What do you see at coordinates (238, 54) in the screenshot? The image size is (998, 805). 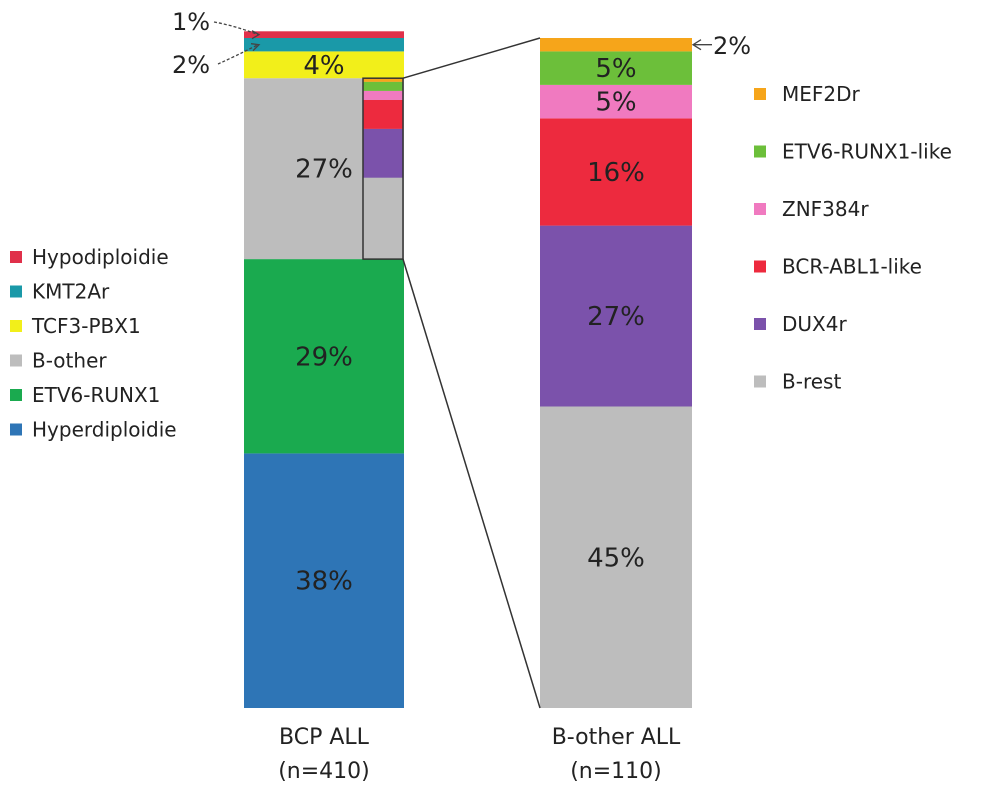 I see `callout-arrow-kmt2ar` at bounding box center [238, 54].